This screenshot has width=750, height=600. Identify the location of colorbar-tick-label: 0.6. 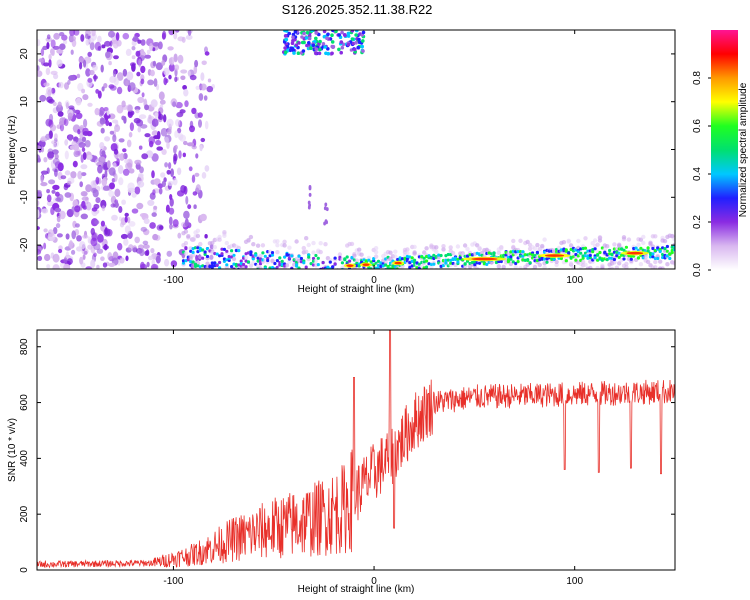
(697, 126).